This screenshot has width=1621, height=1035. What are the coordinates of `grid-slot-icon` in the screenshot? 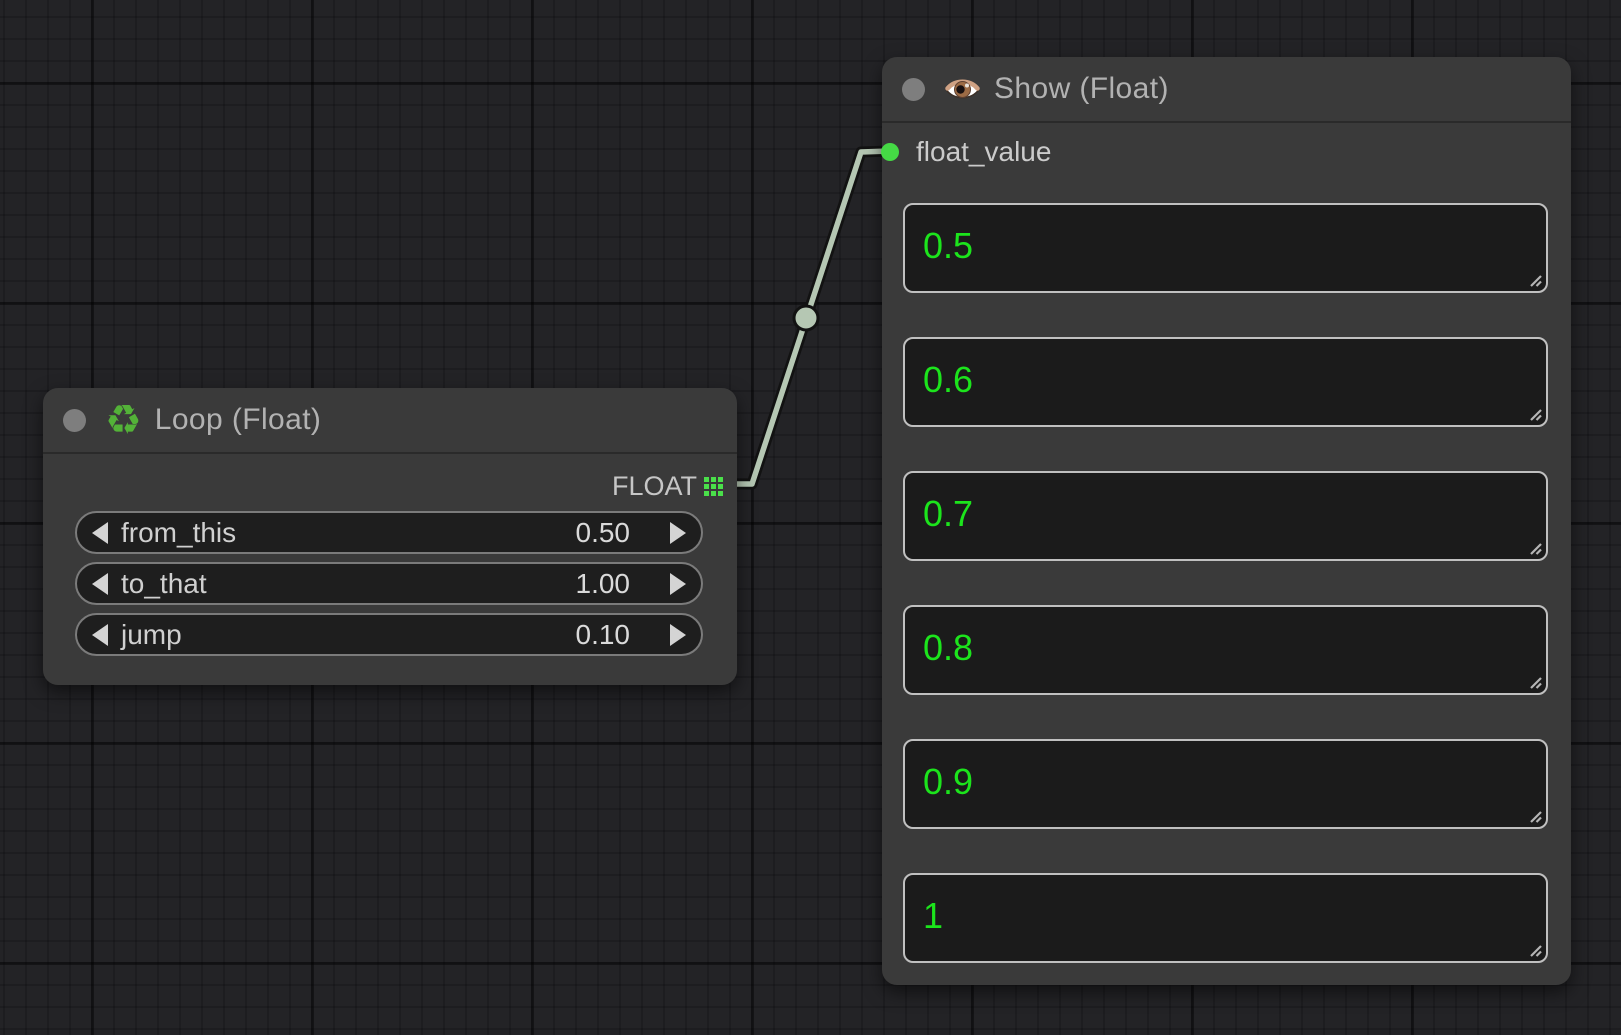 It's located at (713, 486).